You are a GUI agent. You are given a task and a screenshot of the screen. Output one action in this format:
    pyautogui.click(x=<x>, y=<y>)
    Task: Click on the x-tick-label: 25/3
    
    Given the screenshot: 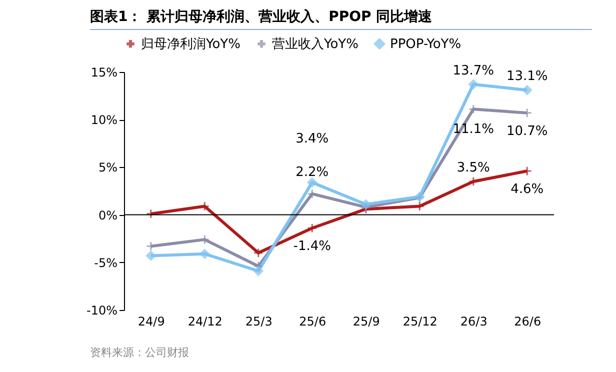 What is the action you would take?
    pyautogui.click(x=258, y=321)
    